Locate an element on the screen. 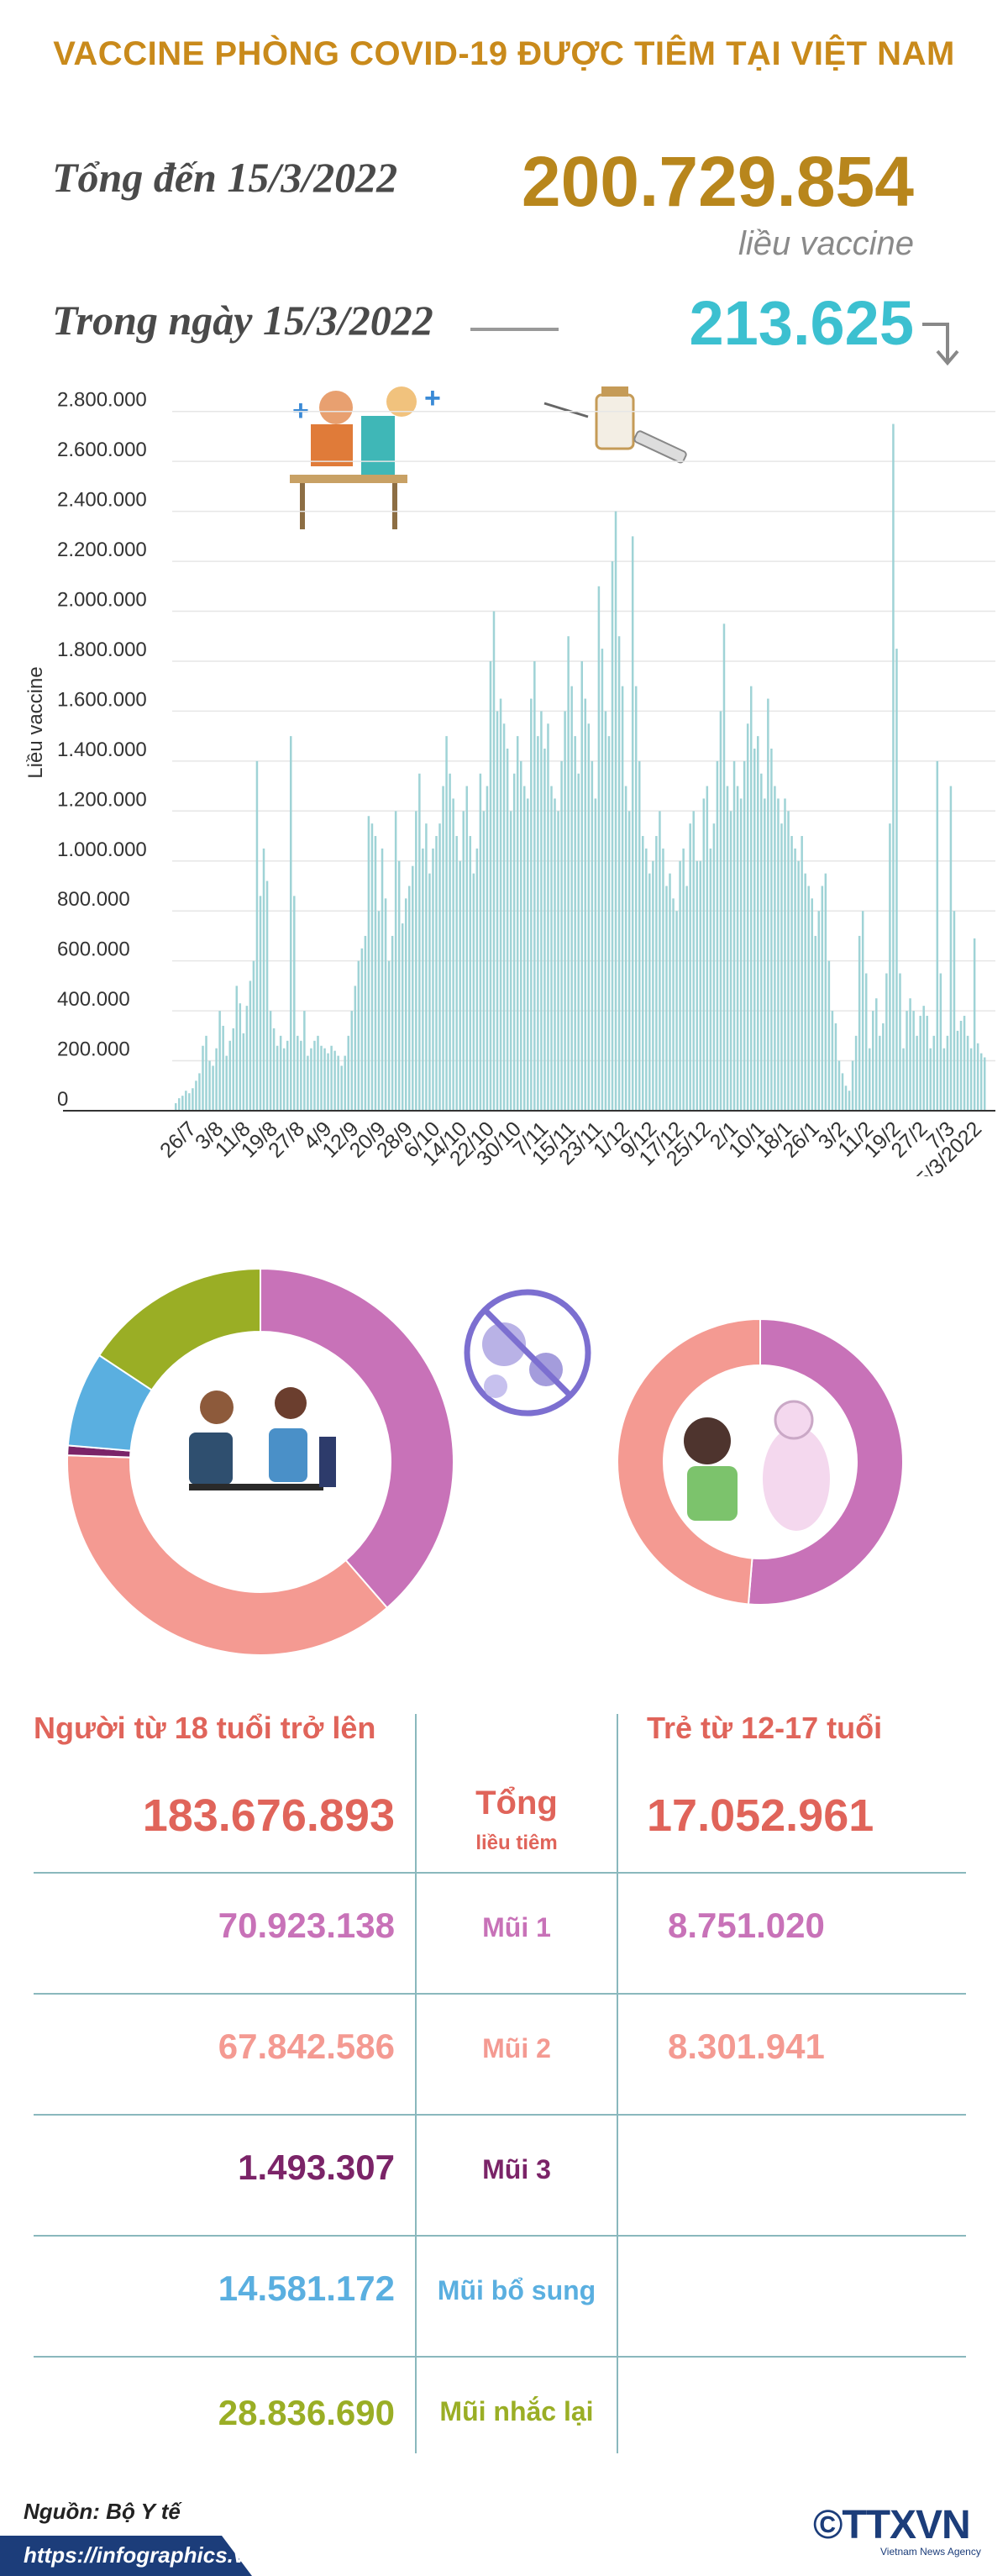 Image resolution: width=1008 pixels, height=2576 pixels. y-axis-label: Liều vaccine is located at coordinates (35, 722).